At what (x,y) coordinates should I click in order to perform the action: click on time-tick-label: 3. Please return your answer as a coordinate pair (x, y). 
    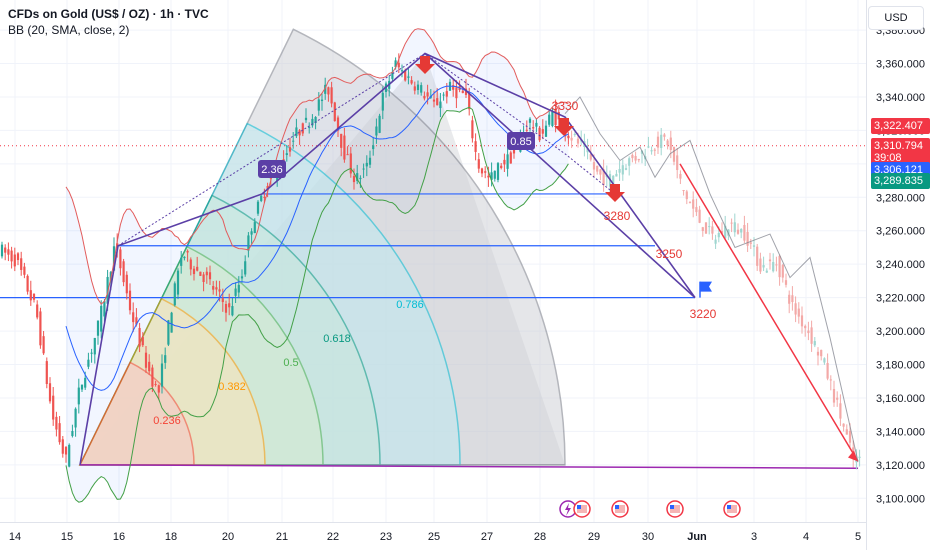
    Looking at the image, I should click on (754, 537).